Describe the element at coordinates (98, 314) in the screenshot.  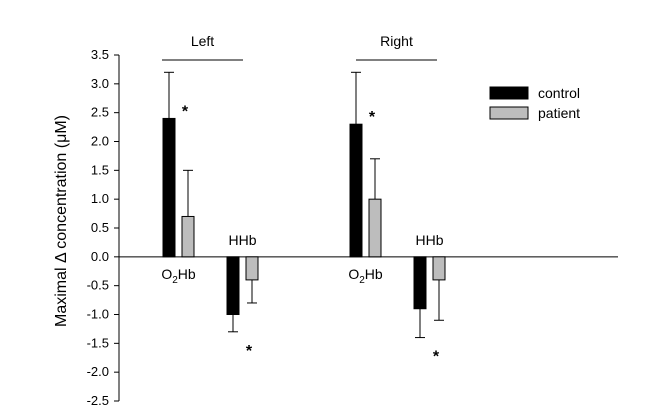
I see `y-tick-label: -1.0` at that location.